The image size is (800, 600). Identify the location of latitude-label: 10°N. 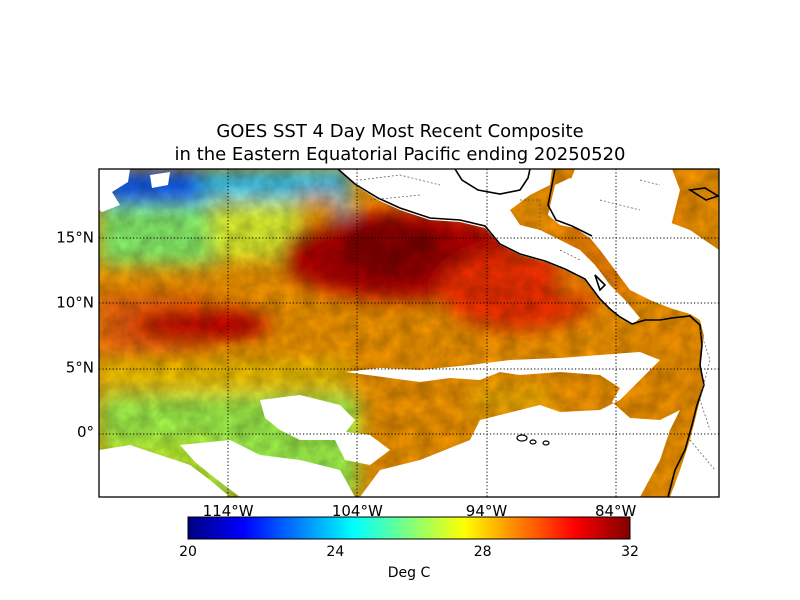
(75, 303).